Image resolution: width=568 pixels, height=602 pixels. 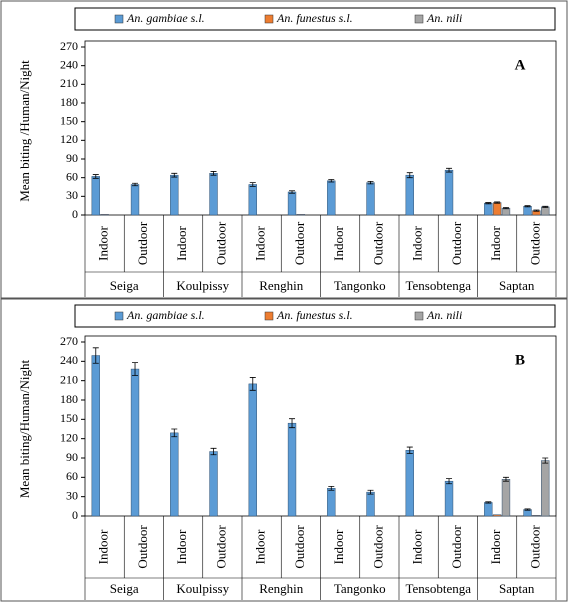 What do you see at coordinates (165, 315) in the screenshot?
I see `legend-label: An. gambiae s.l.` at bounding box center [165, 315].